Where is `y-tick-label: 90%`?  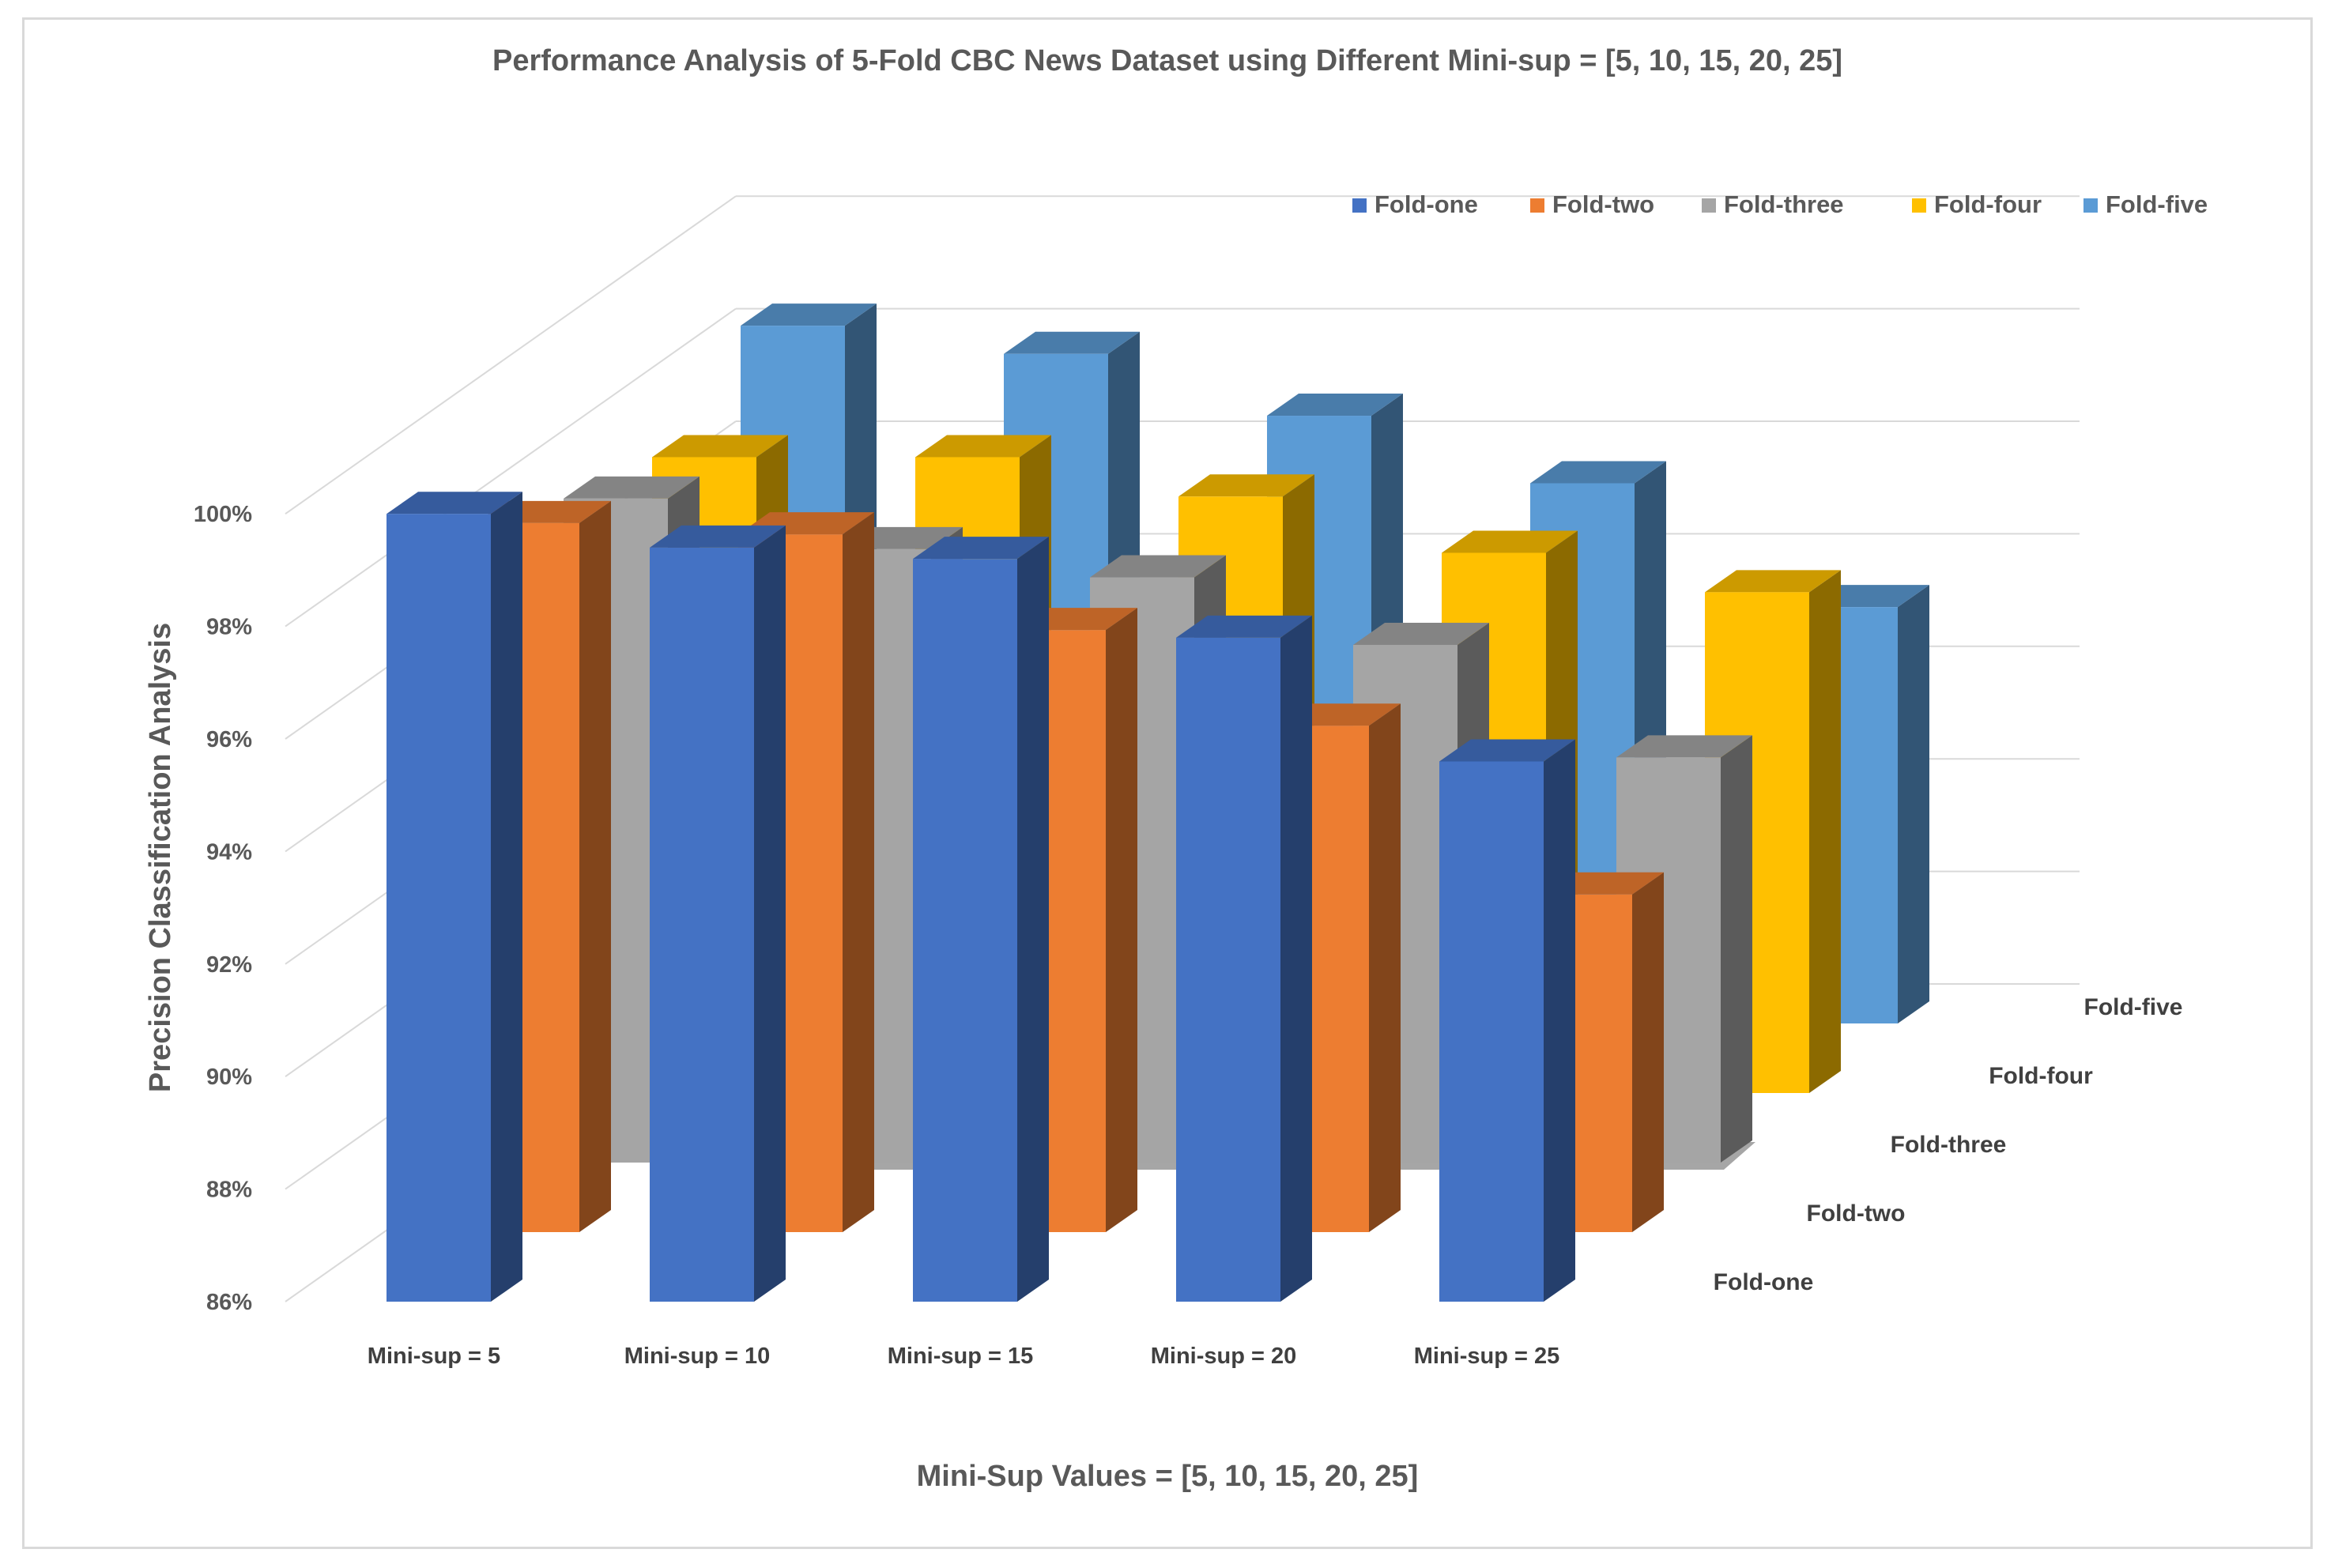
y-tick-label: 90% is located at coordinates (229, 1077).